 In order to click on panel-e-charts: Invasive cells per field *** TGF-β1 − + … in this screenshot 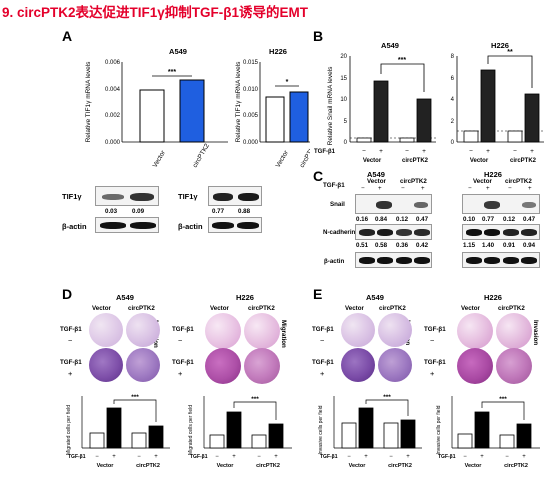, I will do `click(429, 431)`.